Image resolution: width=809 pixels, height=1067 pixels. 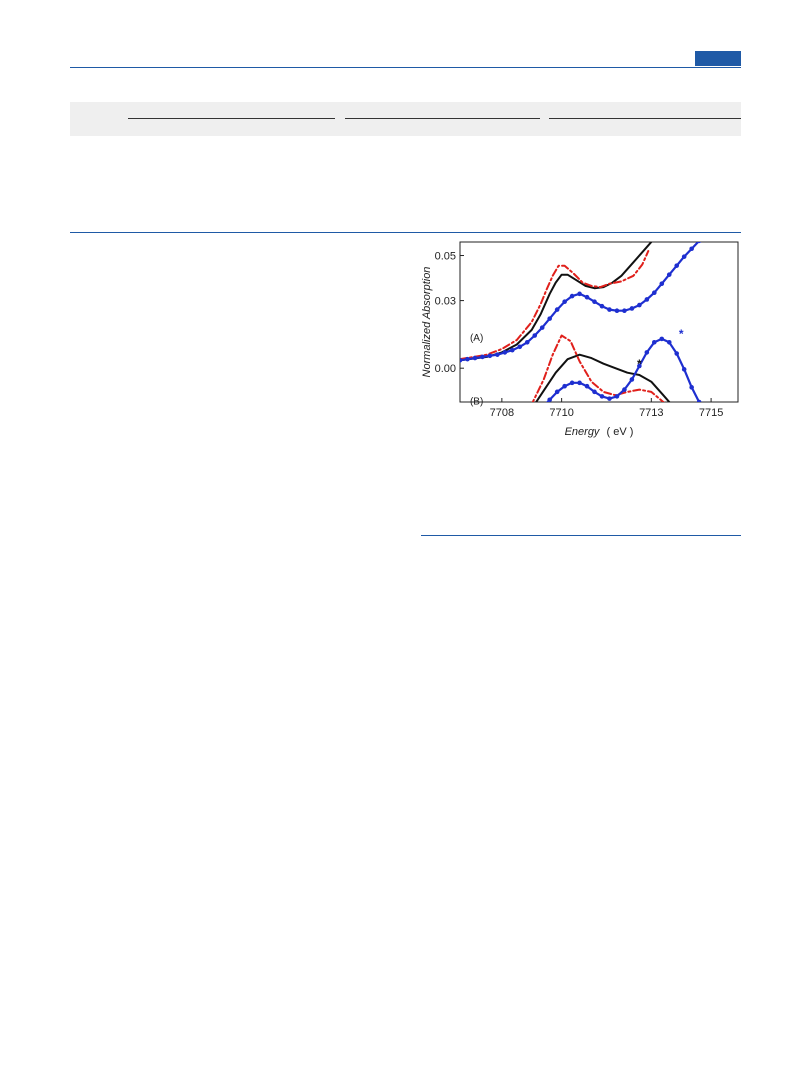 What do you see at coordinates (620, 432) in the screenshot?
I see `x-axis-label-unit: ( eV )` at bounding box center [620, 432].